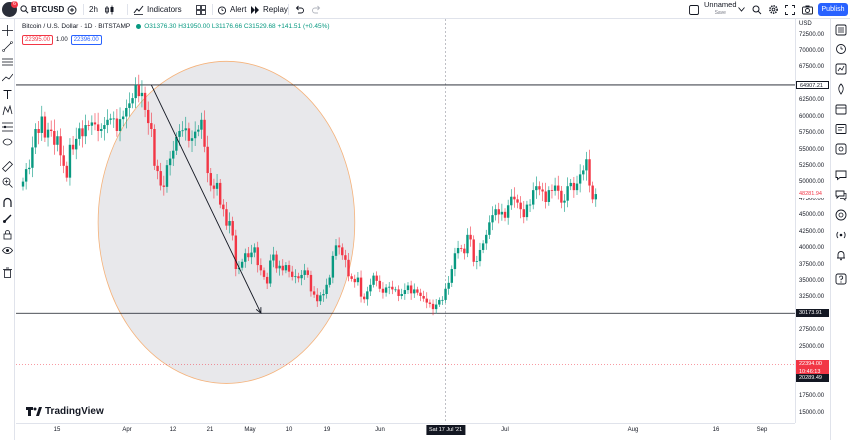 Image resolution: width=850 pixels, height=440 pixels. What do you see at coordinates (841, 109) in the screenshot?
I see `calendar-icon` at bounding box center [841, 109].